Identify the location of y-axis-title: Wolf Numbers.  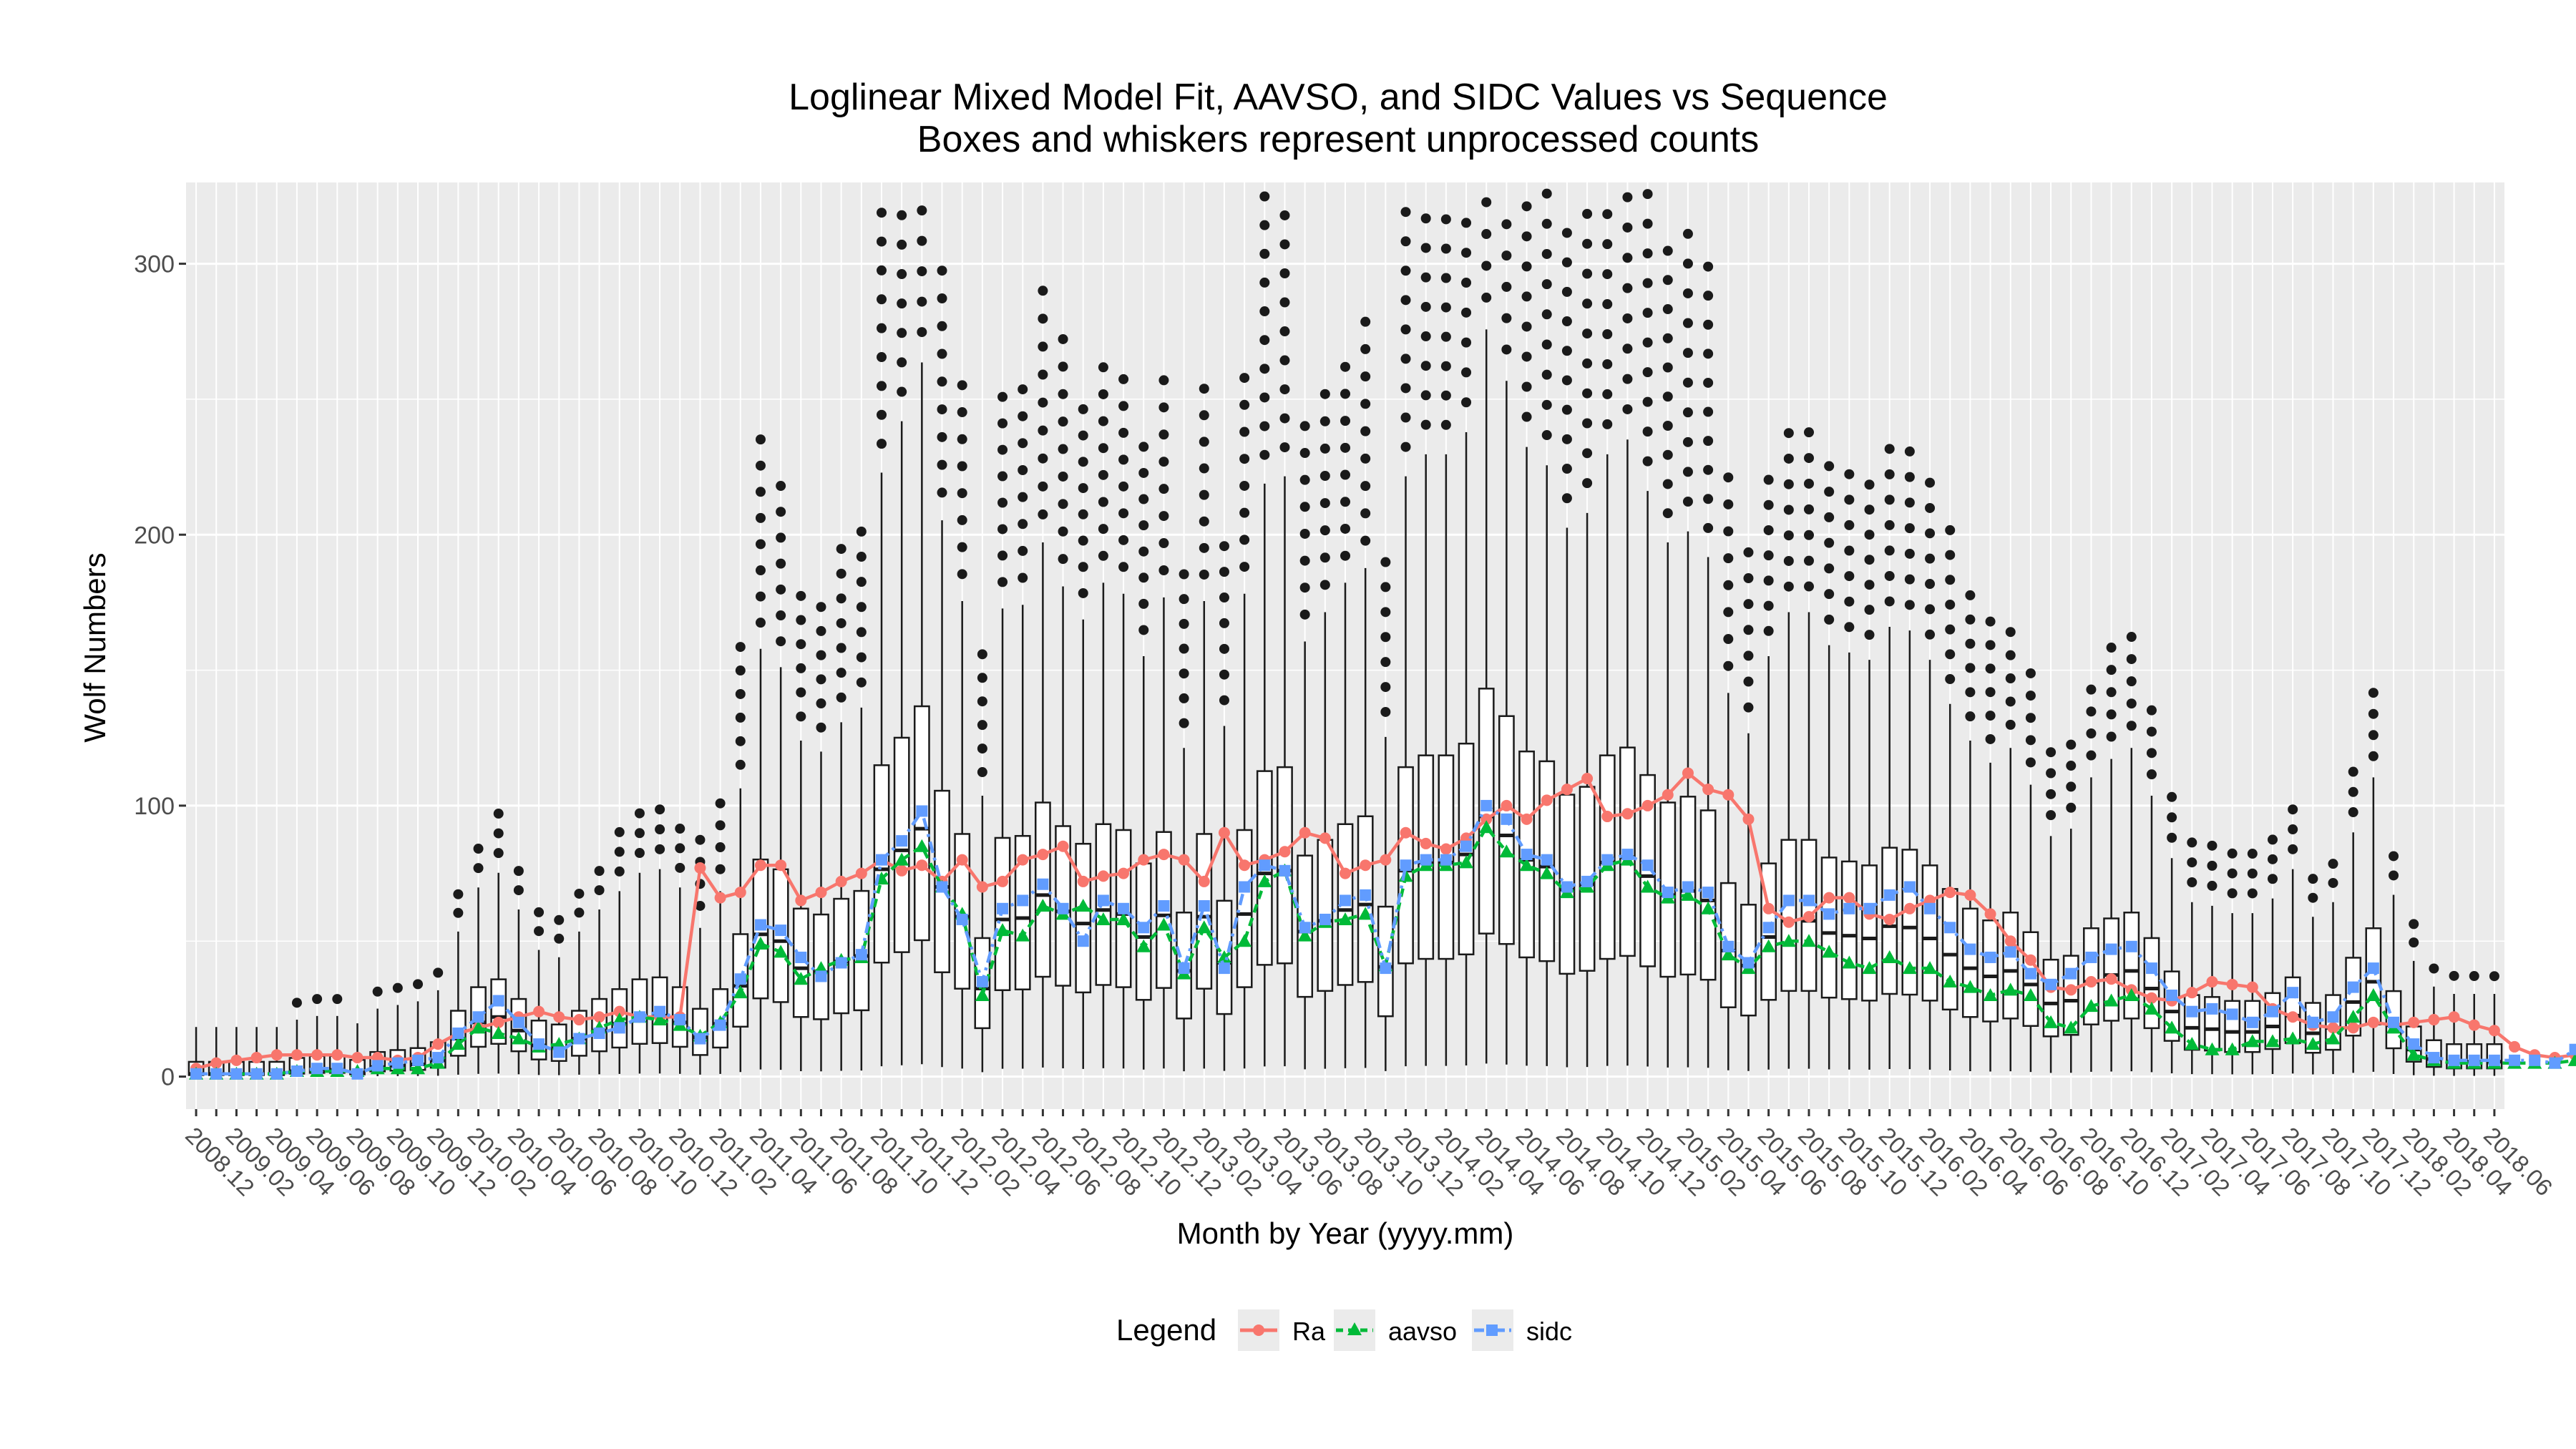
(95, 647).